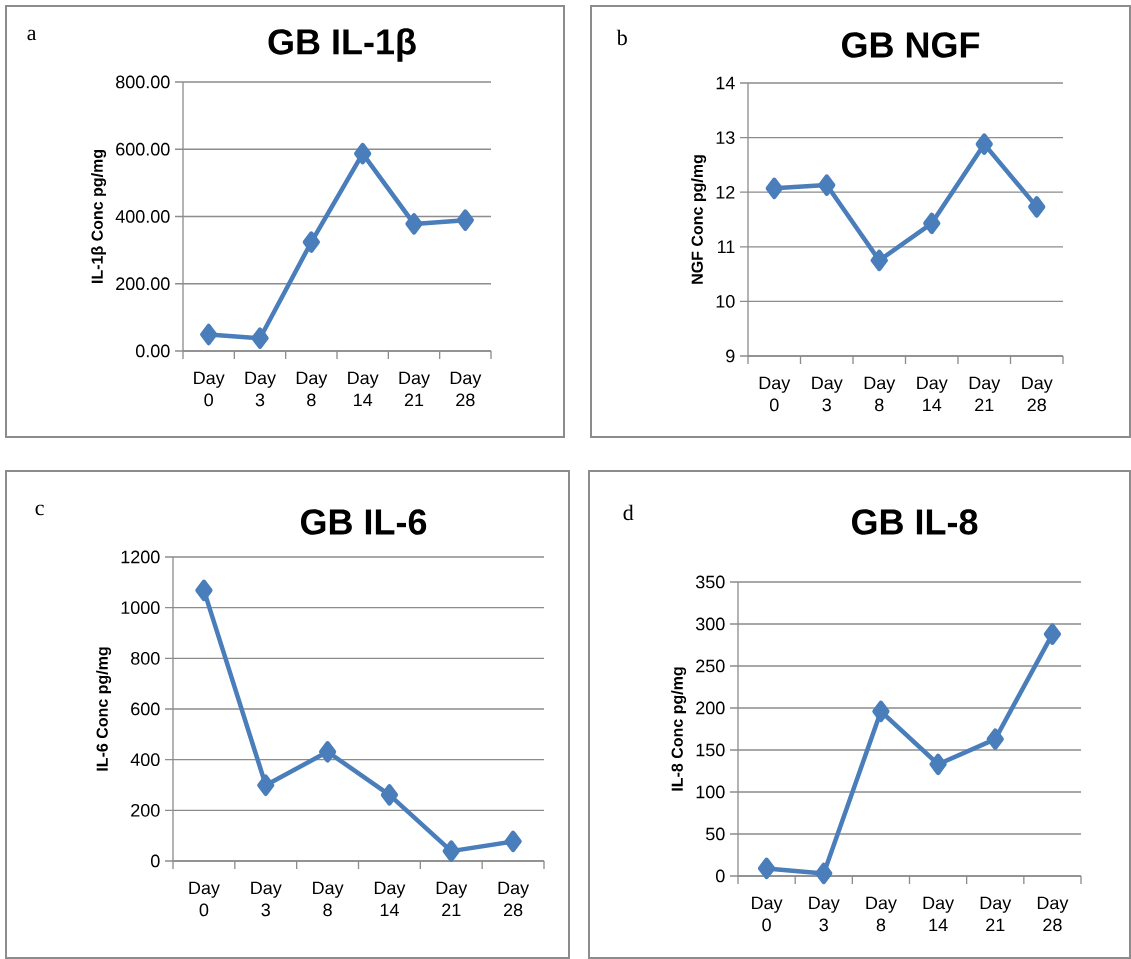 Image resolution: width=1131 pixels, height=959 pixels. What do you see at coordinates (39, 510) in the screenshot?
I see `text: c` at bounding box center [39, 510].